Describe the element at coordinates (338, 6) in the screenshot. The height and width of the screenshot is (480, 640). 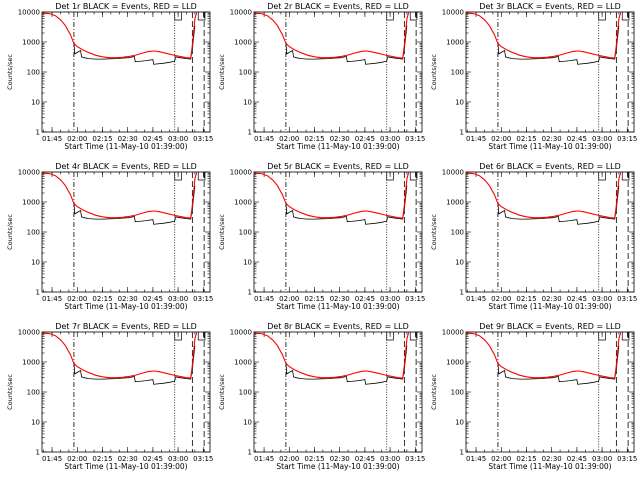
I see `panel-title: Det 2r BLACK = Events, RED = LLD` at that location.